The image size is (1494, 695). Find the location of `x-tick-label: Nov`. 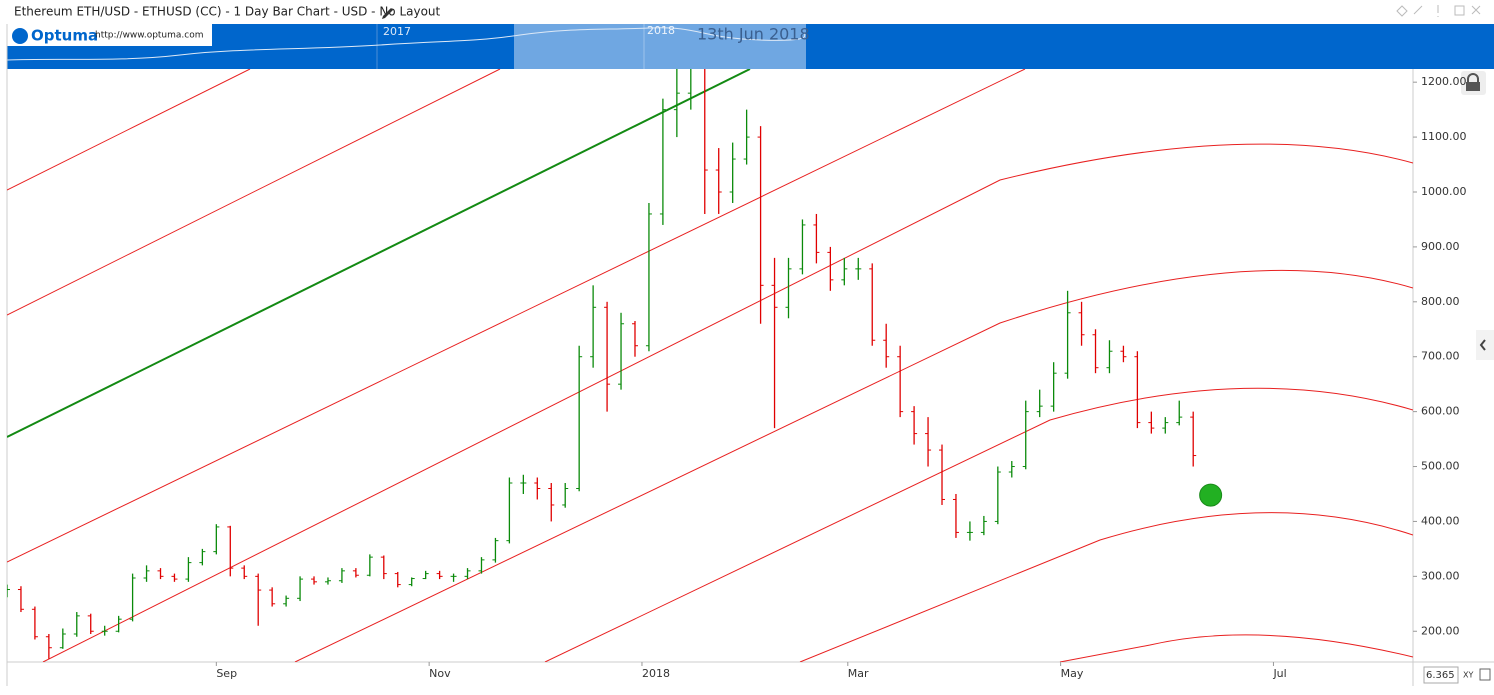

x-tick-label: Nov is located at coordinates (440, 673).